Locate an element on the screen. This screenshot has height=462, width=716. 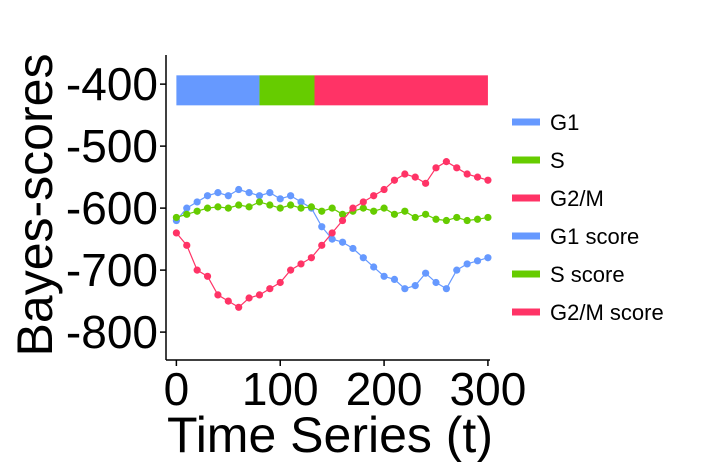
y-tick-label: -400 is located at coordinates (112, 84).